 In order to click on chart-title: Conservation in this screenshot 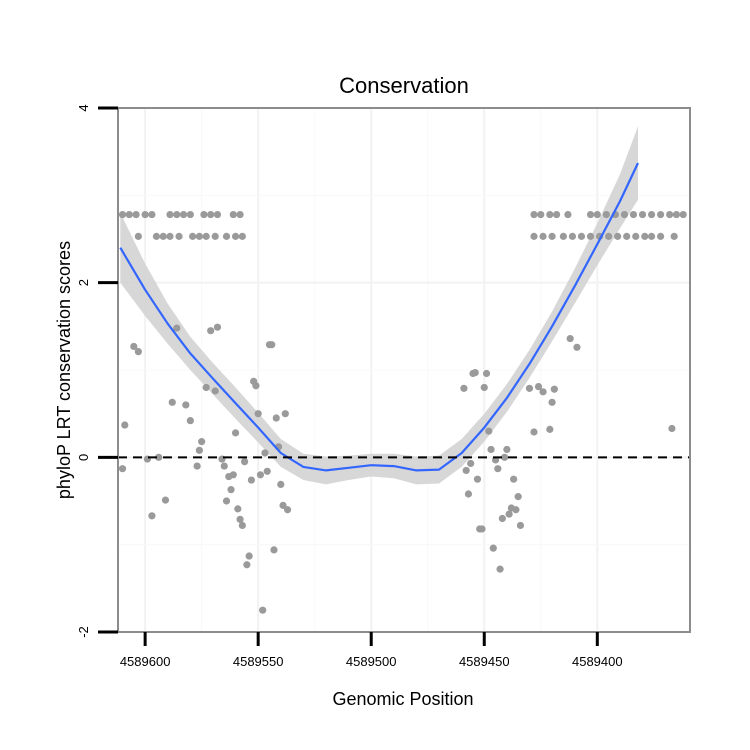, I will do `click(404, 85)`.